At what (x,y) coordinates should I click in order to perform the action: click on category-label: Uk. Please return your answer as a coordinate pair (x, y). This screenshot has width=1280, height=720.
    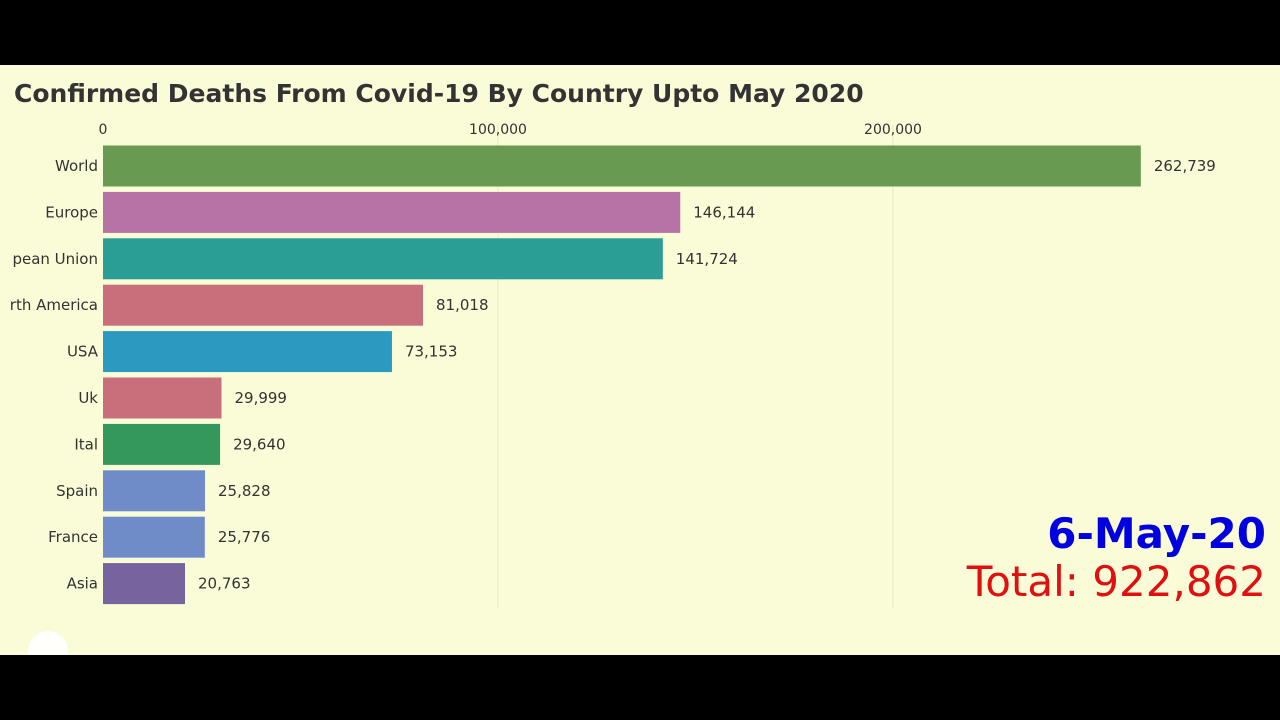
    Looking at the image, I should click on (88, 398).